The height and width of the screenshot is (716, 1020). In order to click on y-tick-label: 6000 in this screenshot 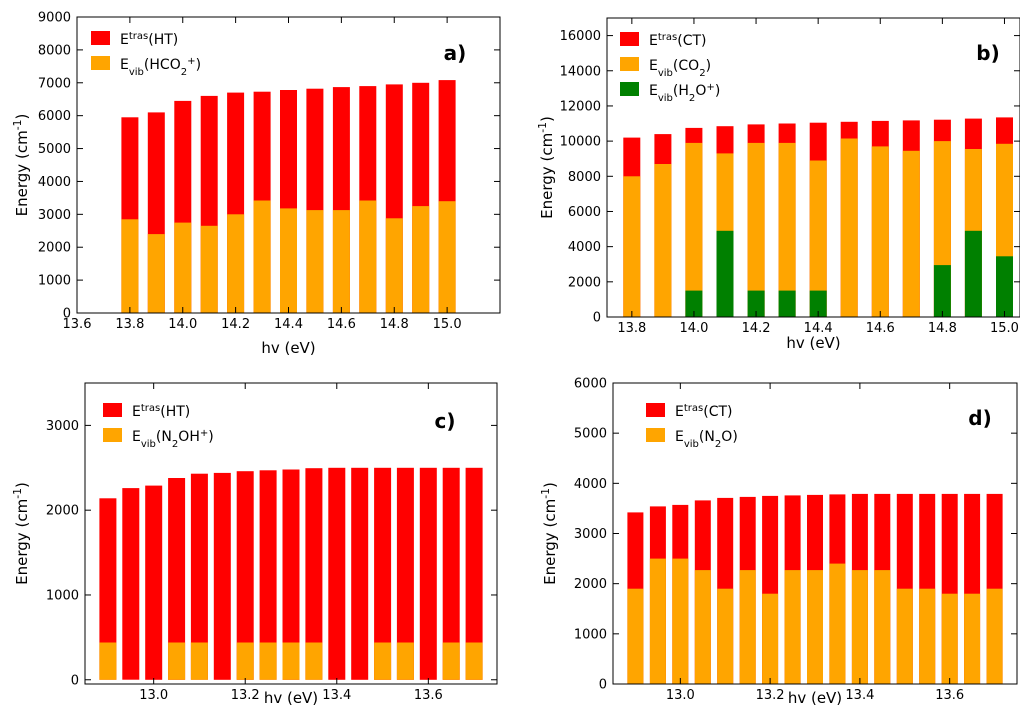, I will do `click(584, 212)`.